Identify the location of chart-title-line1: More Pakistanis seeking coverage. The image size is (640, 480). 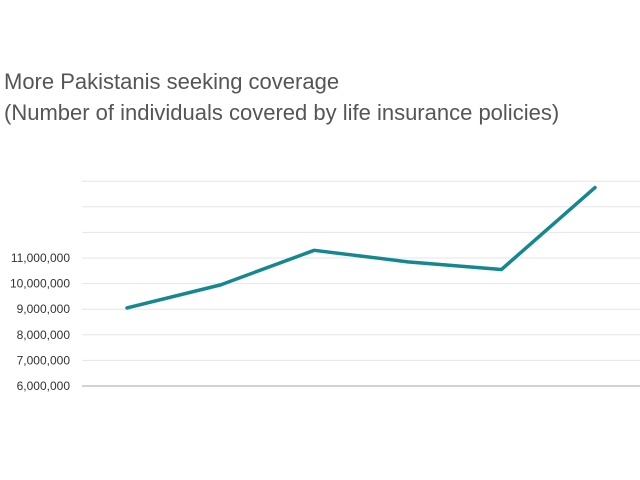
(172, 81).